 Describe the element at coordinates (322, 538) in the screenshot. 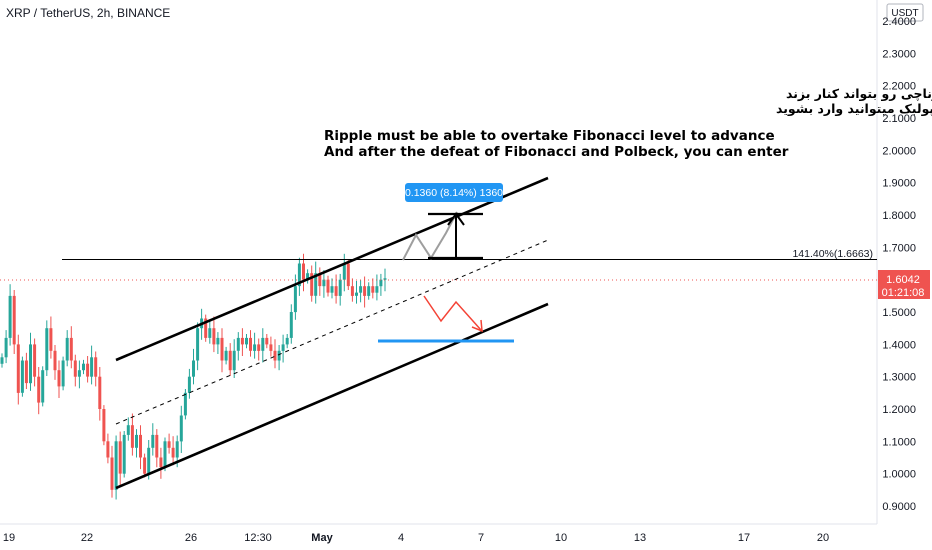

I see `time-tick-may: May` at that location.